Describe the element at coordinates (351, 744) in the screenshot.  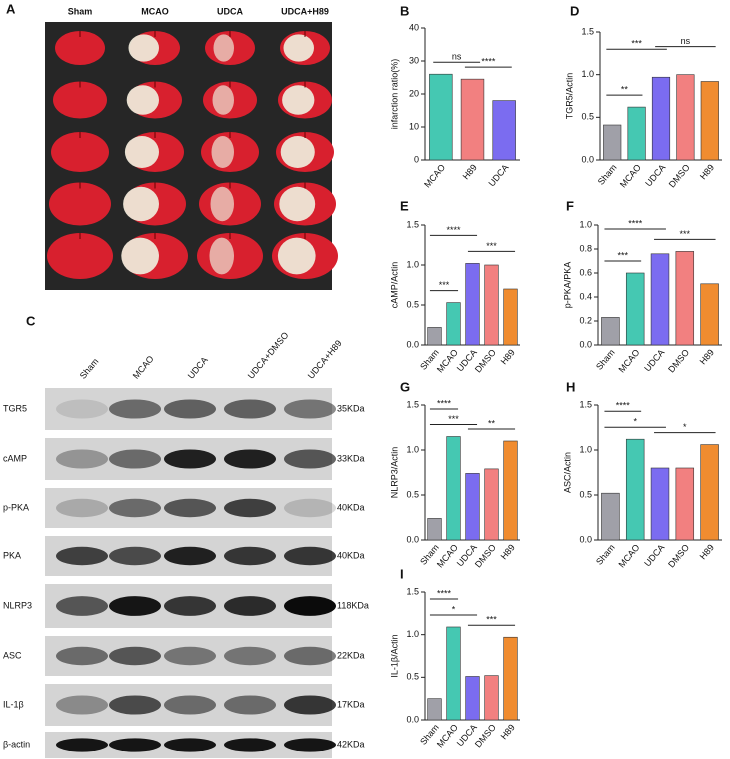
I see `size-label: 42KDa` at that location.